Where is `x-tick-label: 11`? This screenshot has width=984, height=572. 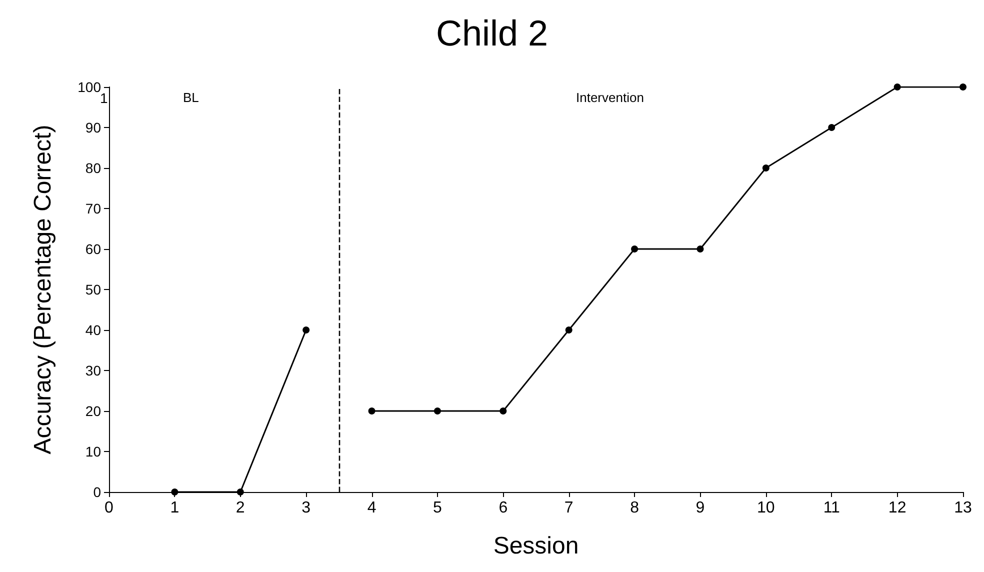 x-tick-label: 11 is located at coordinates (831, 508).